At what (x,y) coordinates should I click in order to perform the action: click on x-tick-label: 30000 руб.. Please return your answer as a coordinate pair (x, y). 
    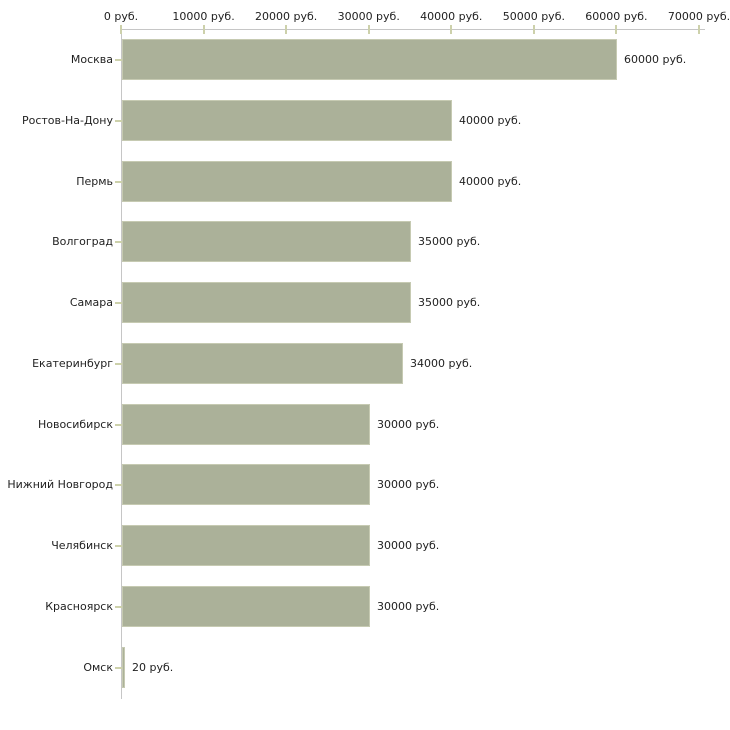
    Looking at the image, I should click on (368, 16).